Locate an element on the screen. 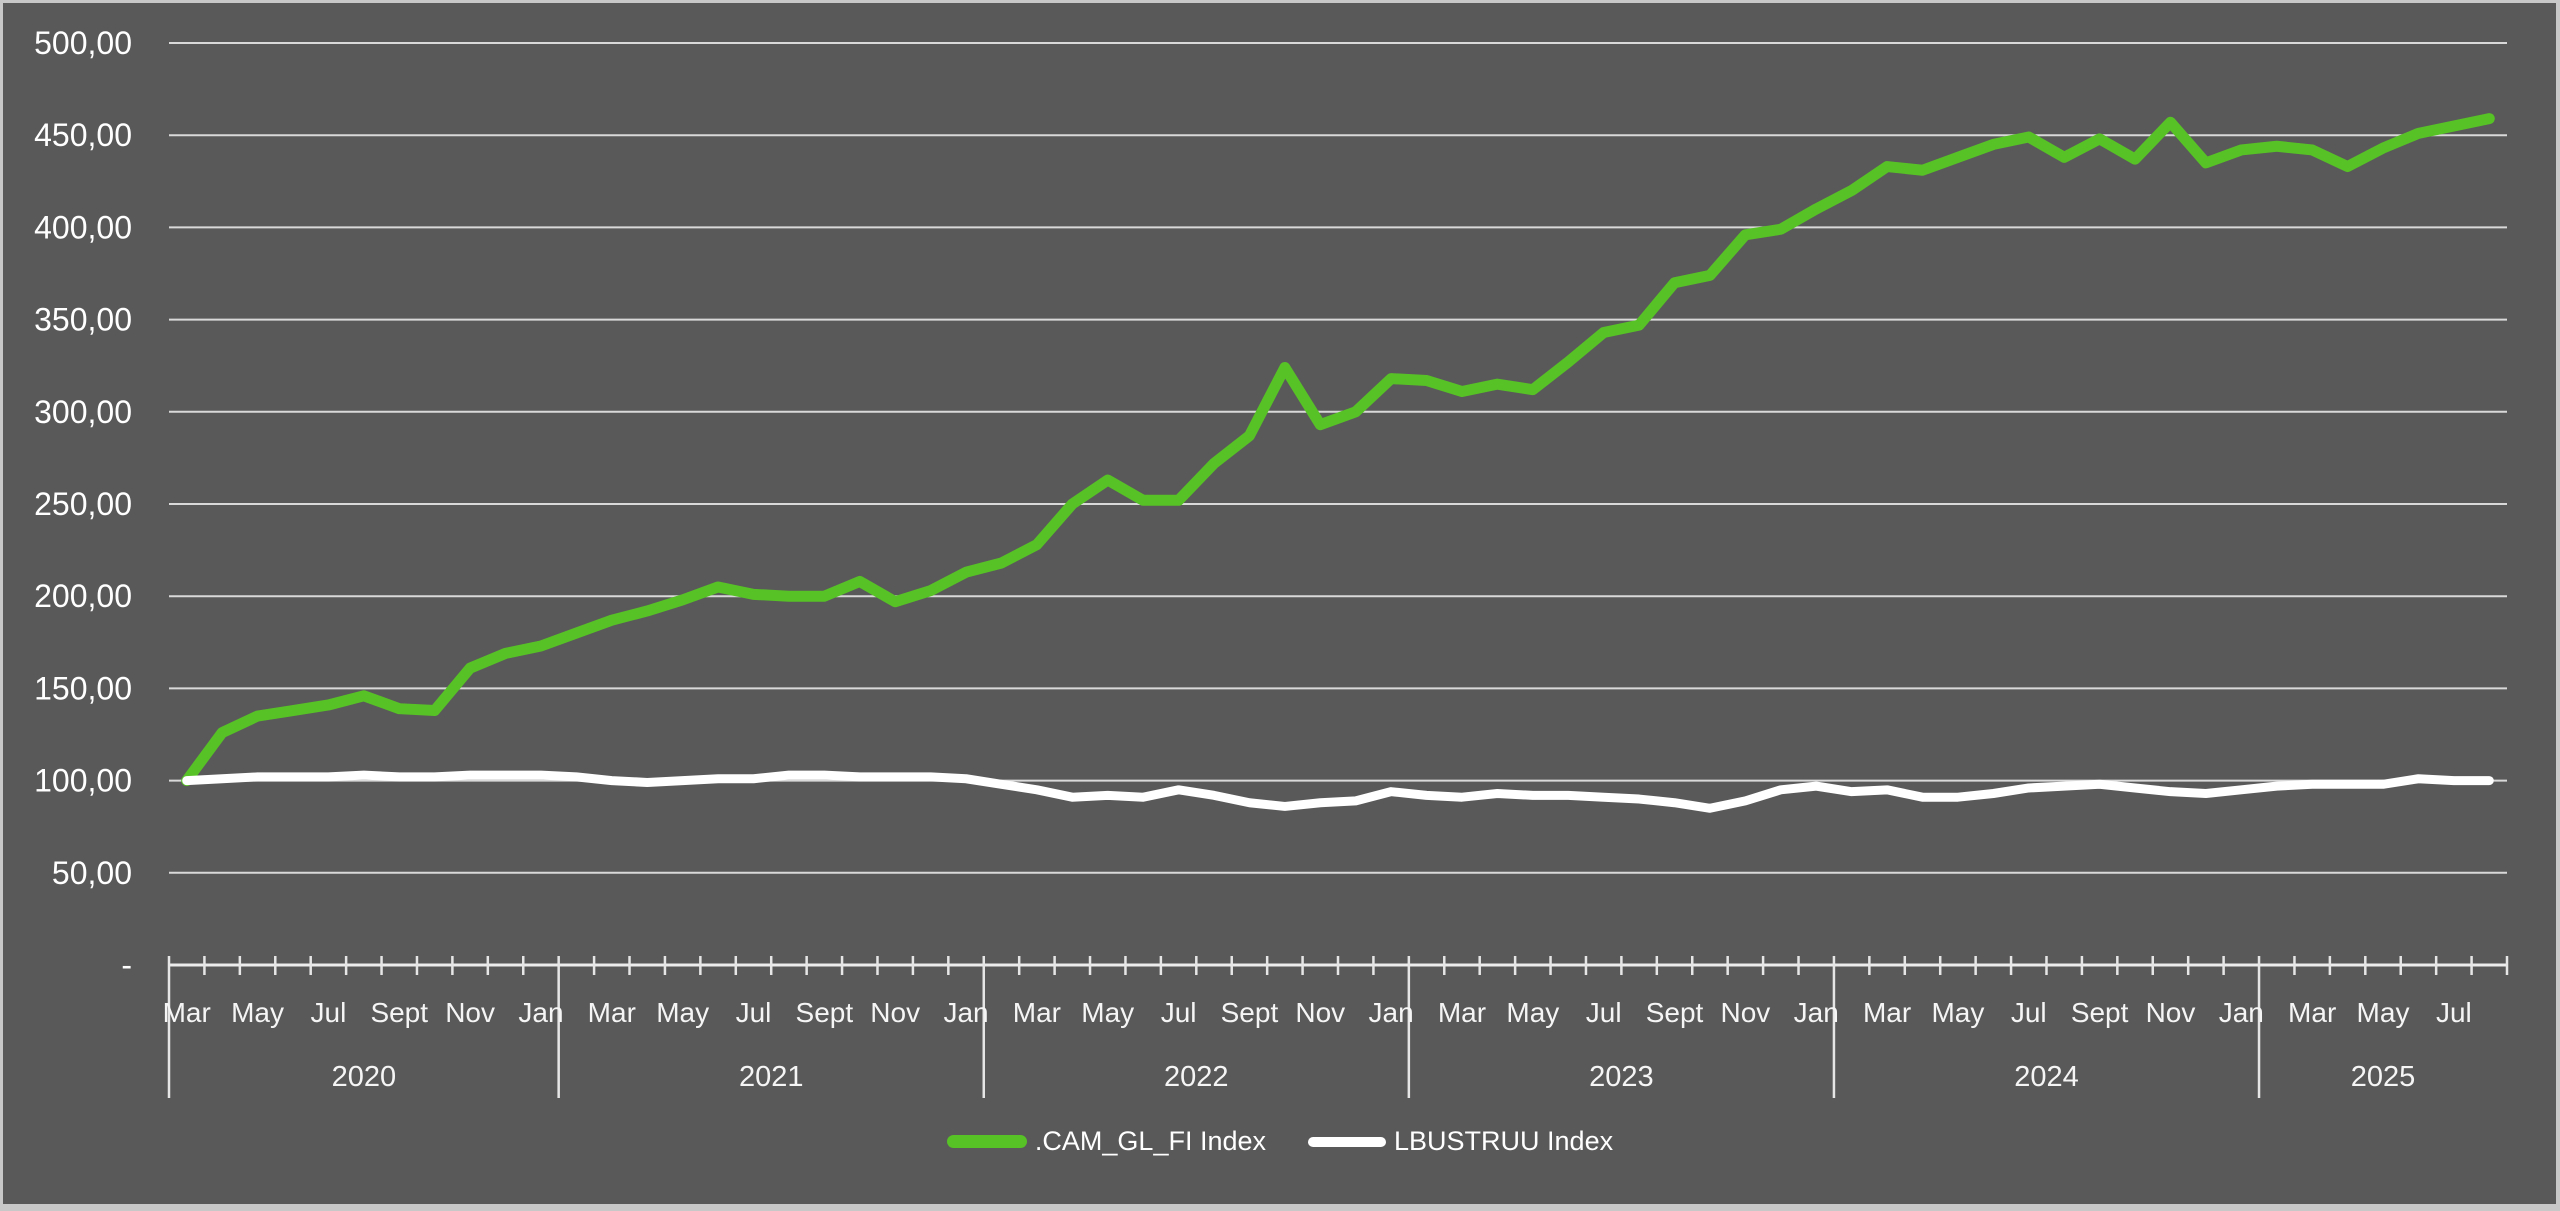 This screenshot has height=1211, width=2560. legend-item-cam-gl-fi: .CAM_GL_FI Index is located at coordinates (1106, 1141).